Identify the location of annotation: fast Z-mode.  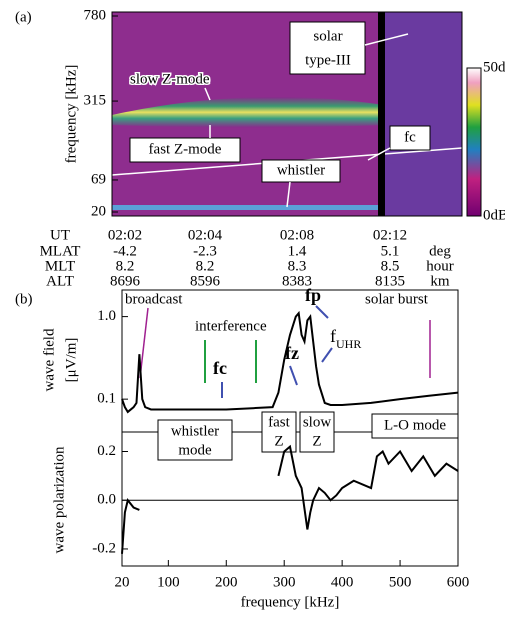
(185, 149).